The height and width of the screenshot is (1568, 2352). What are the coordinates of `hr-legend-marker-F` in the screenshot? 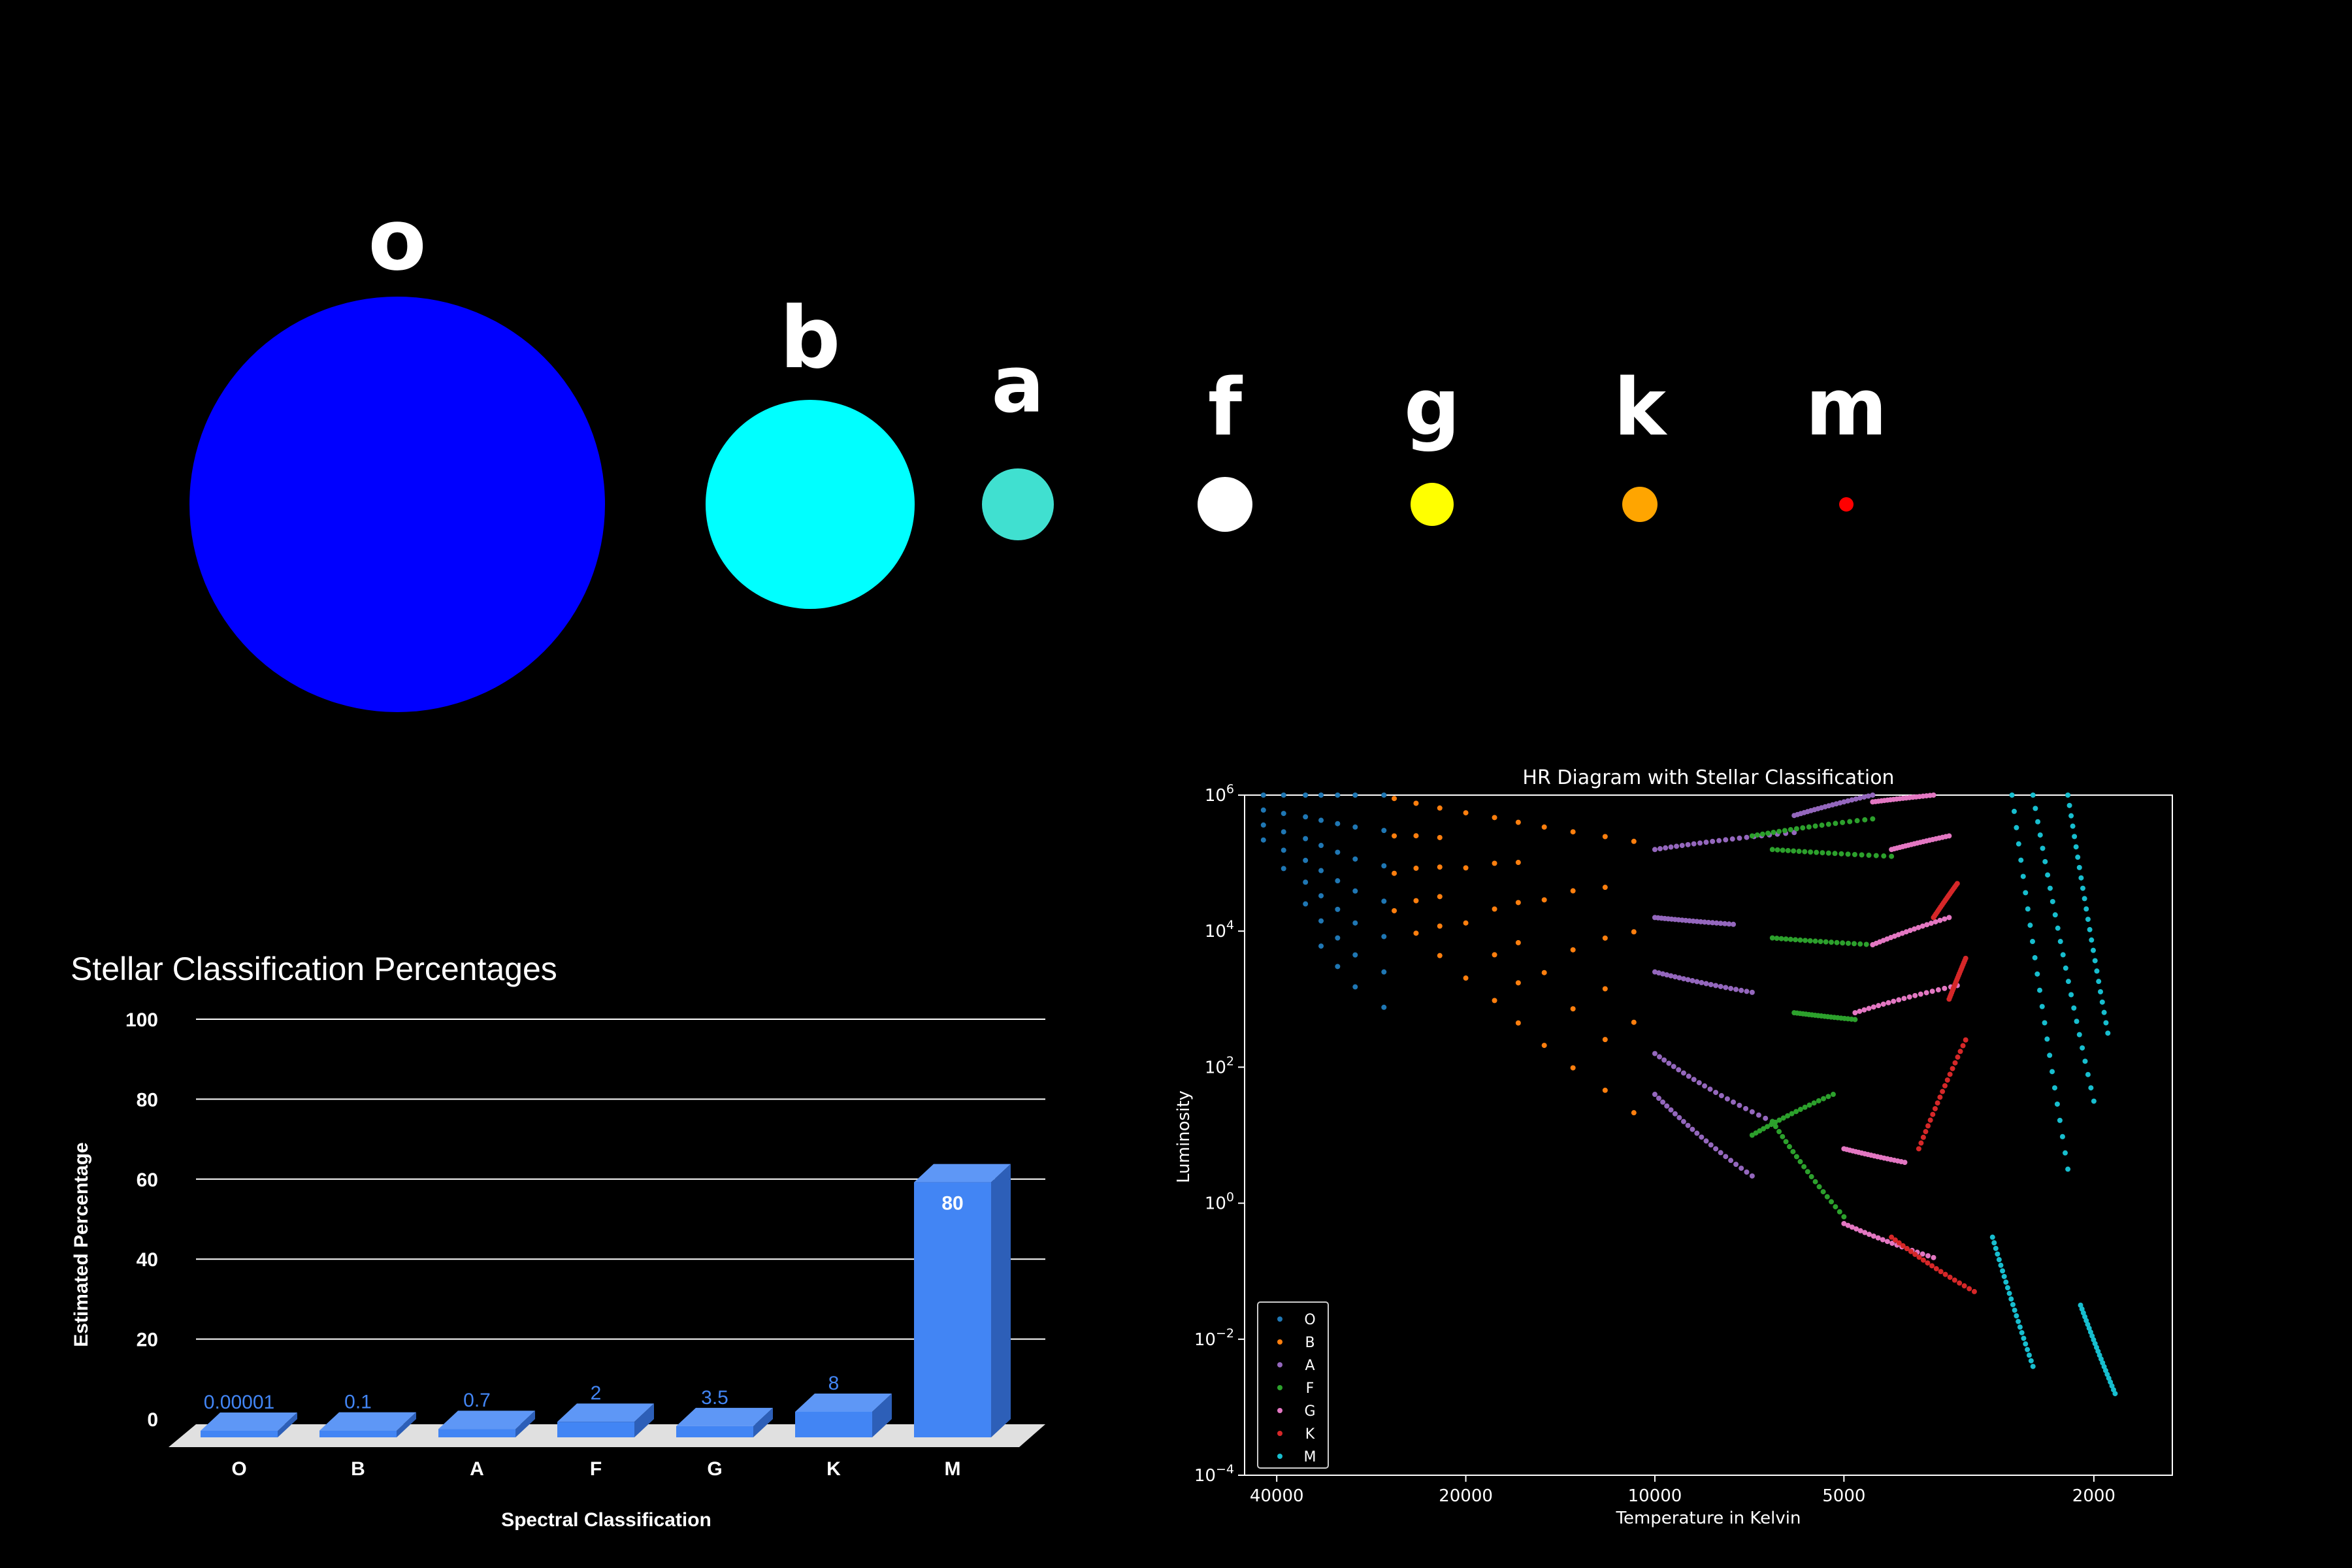 It's located at (1279, 1387).